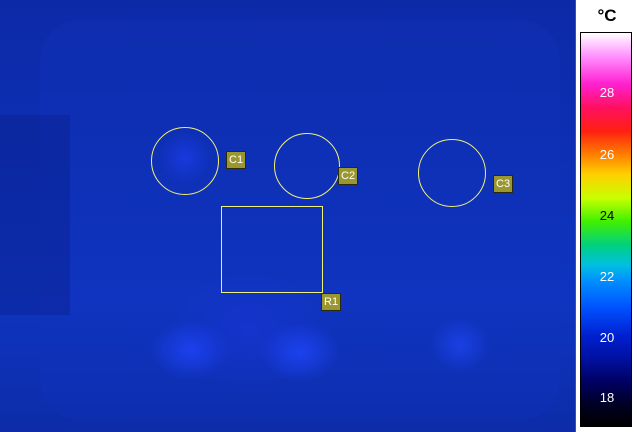 This screenshot has width=637, height=432. What do you see at coordinates (607, 154) in the screenshot?
I see `scale-tick: 26` at bounding box center [607, 154].